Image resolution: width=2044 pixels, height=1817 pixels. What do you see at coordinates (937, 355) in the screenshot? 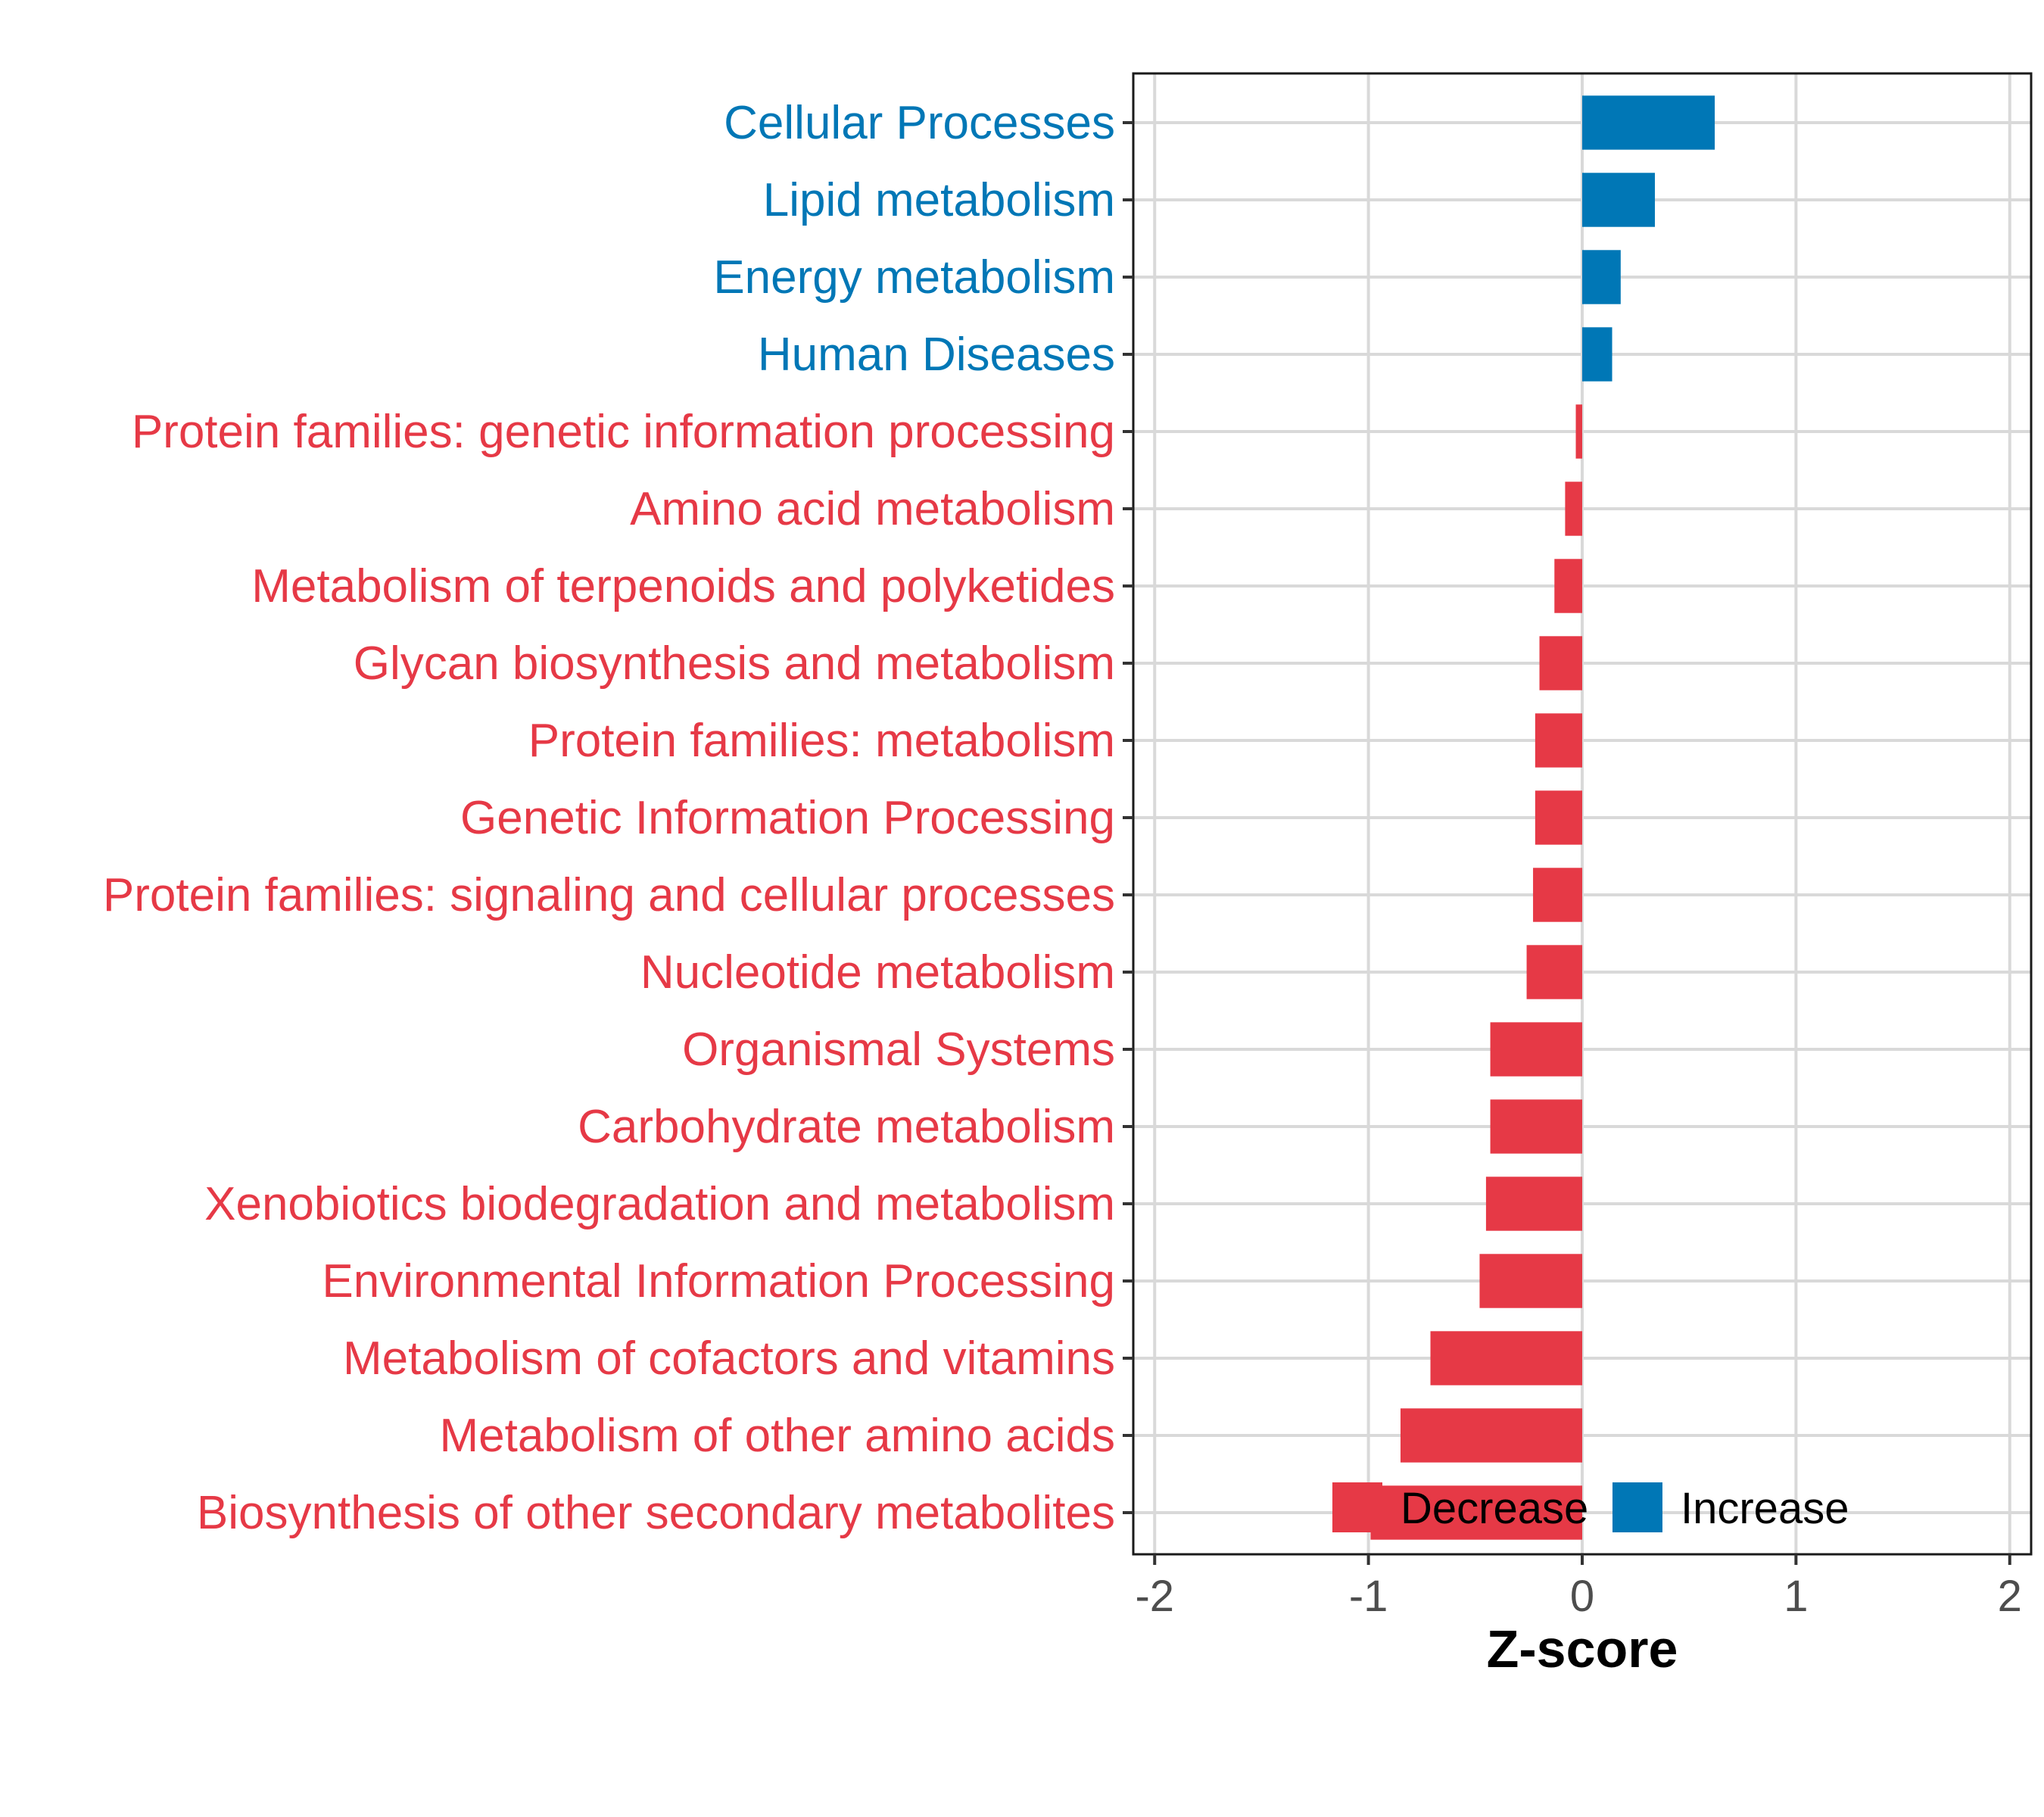
I see `category-label: Human Diseases` at bounding box center [937, 355].